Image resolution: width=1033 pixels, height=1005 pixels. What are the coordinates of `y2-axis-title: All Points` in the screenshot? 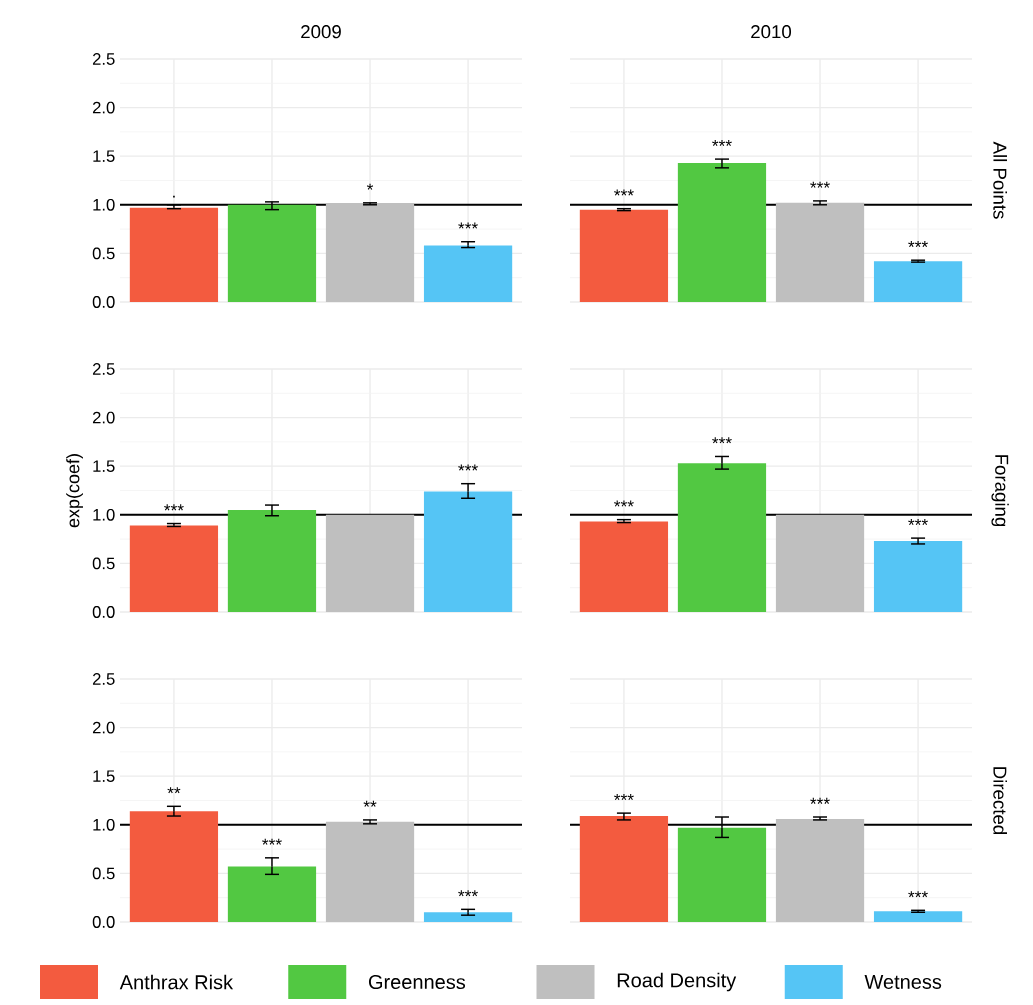 It's located at (1000, 180).